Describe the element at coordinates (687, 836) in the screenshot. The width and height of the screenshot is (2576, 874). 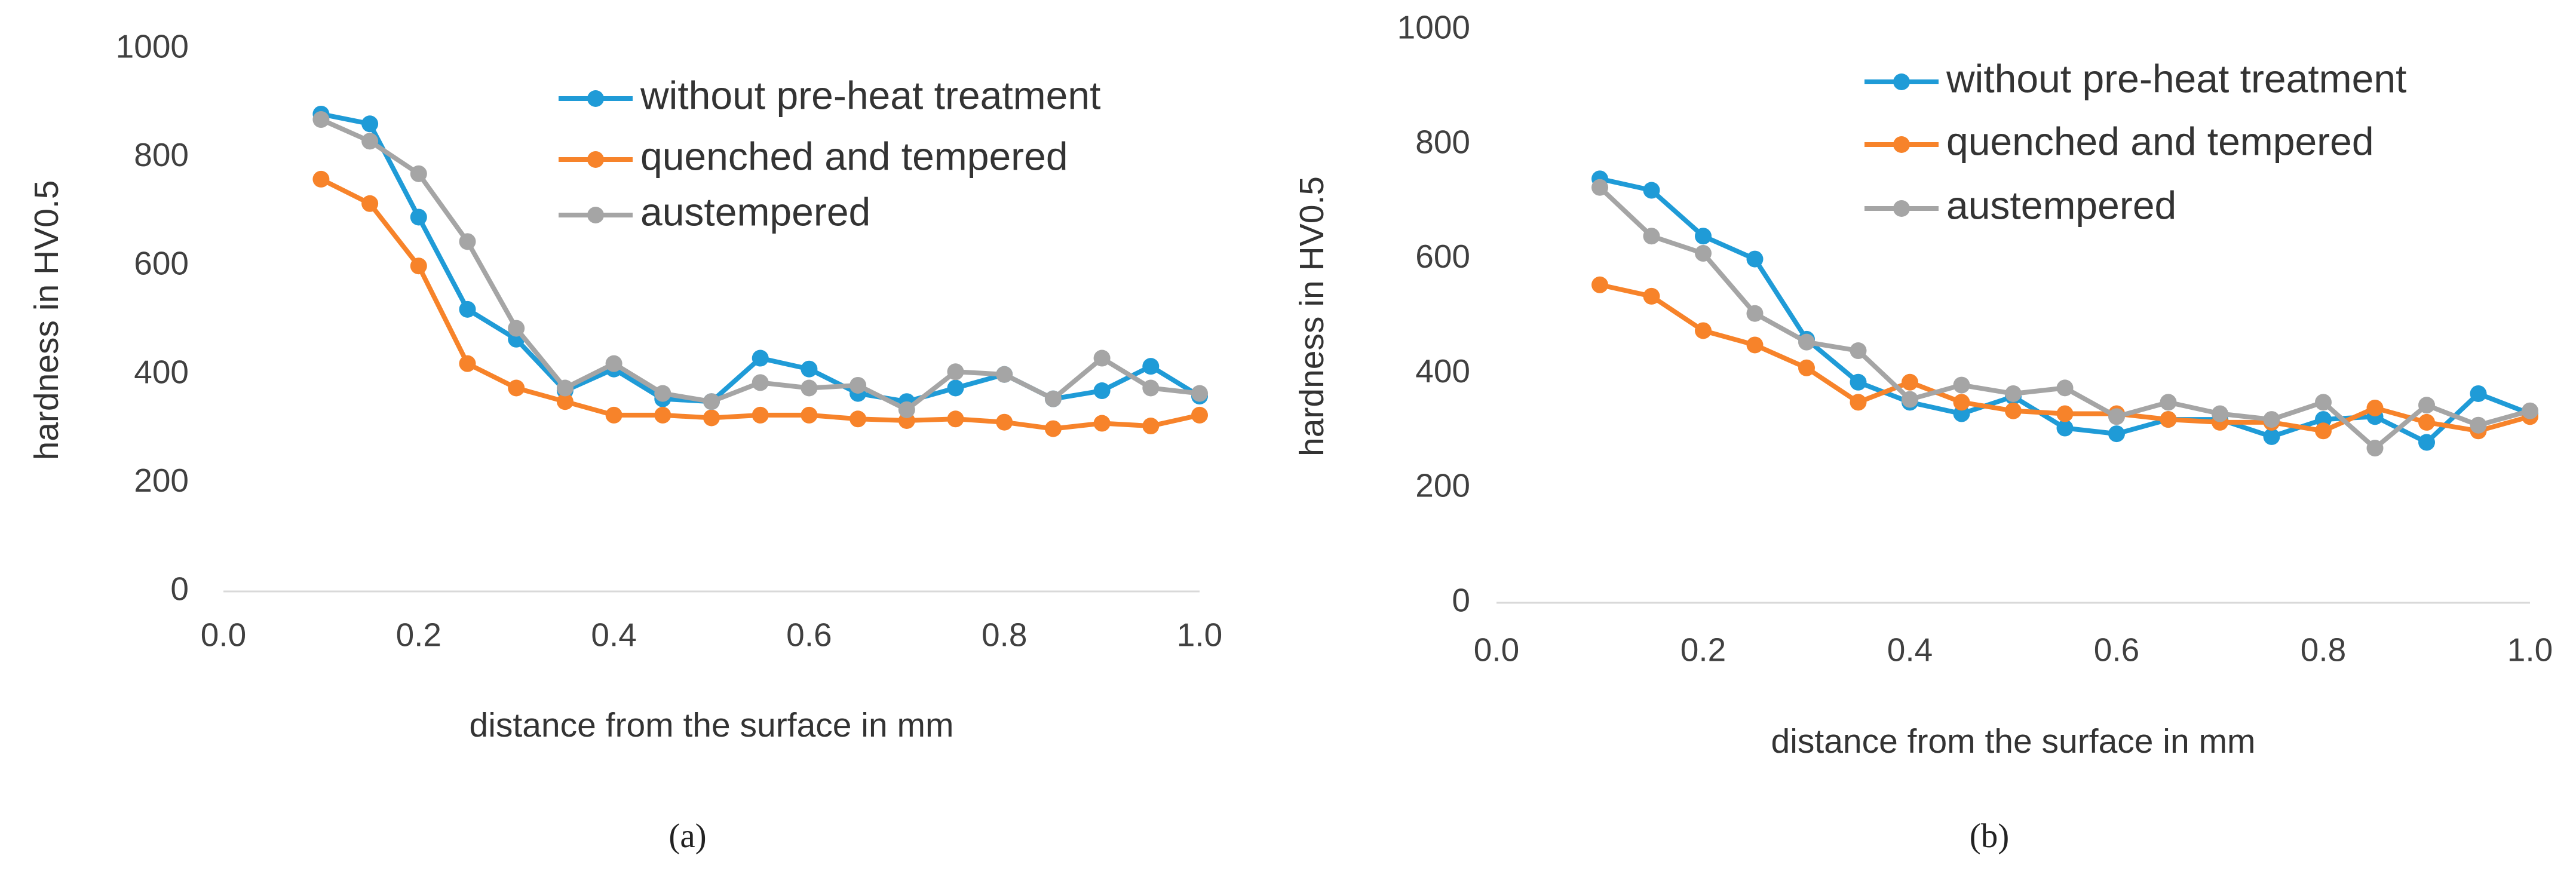
I see `panel-label: (a)` at that location.